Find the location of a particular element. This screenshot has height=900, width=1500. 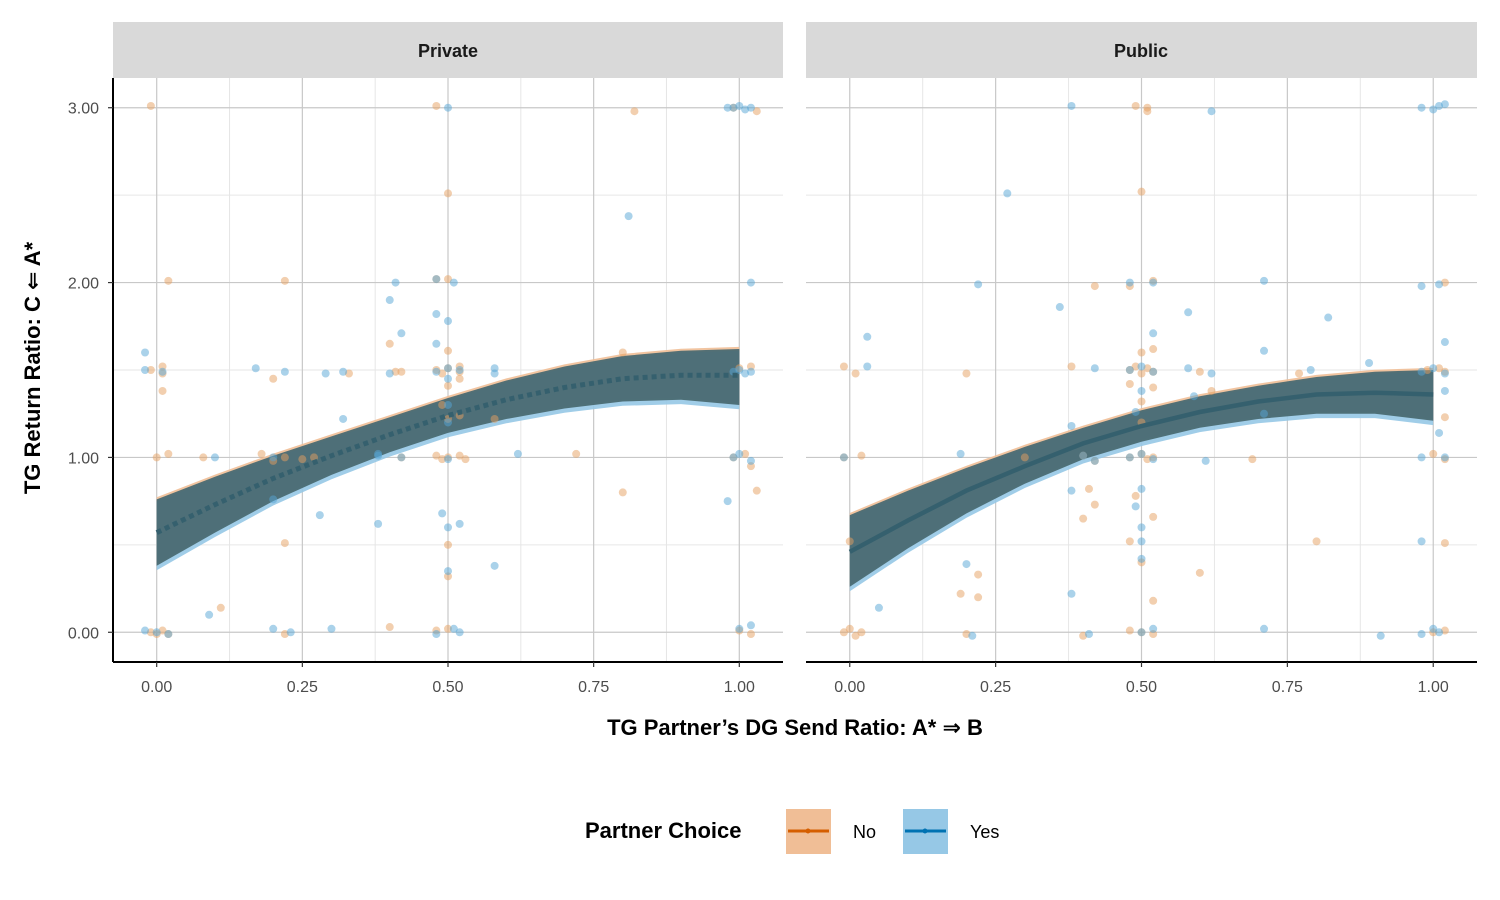

strip-private-bg is located at coordinates (448, 50).